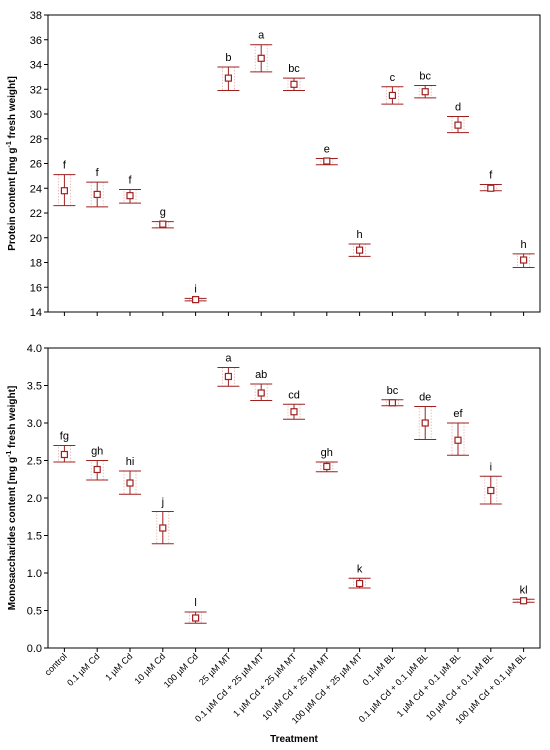 The image size is (550, 750). I want to click on y-tick-label: 0.5, so click(34, 612).